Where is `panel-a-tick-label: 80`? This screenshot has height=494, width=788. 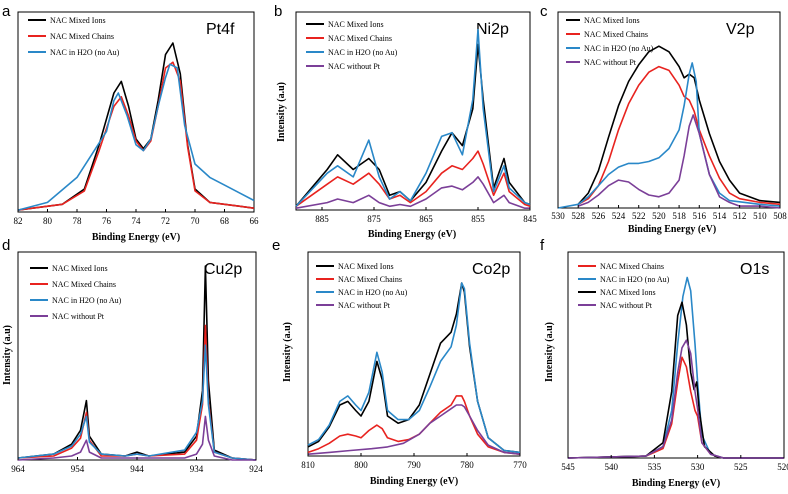 panel-a-tick-label: 80 is located at coordinates (48, 221).